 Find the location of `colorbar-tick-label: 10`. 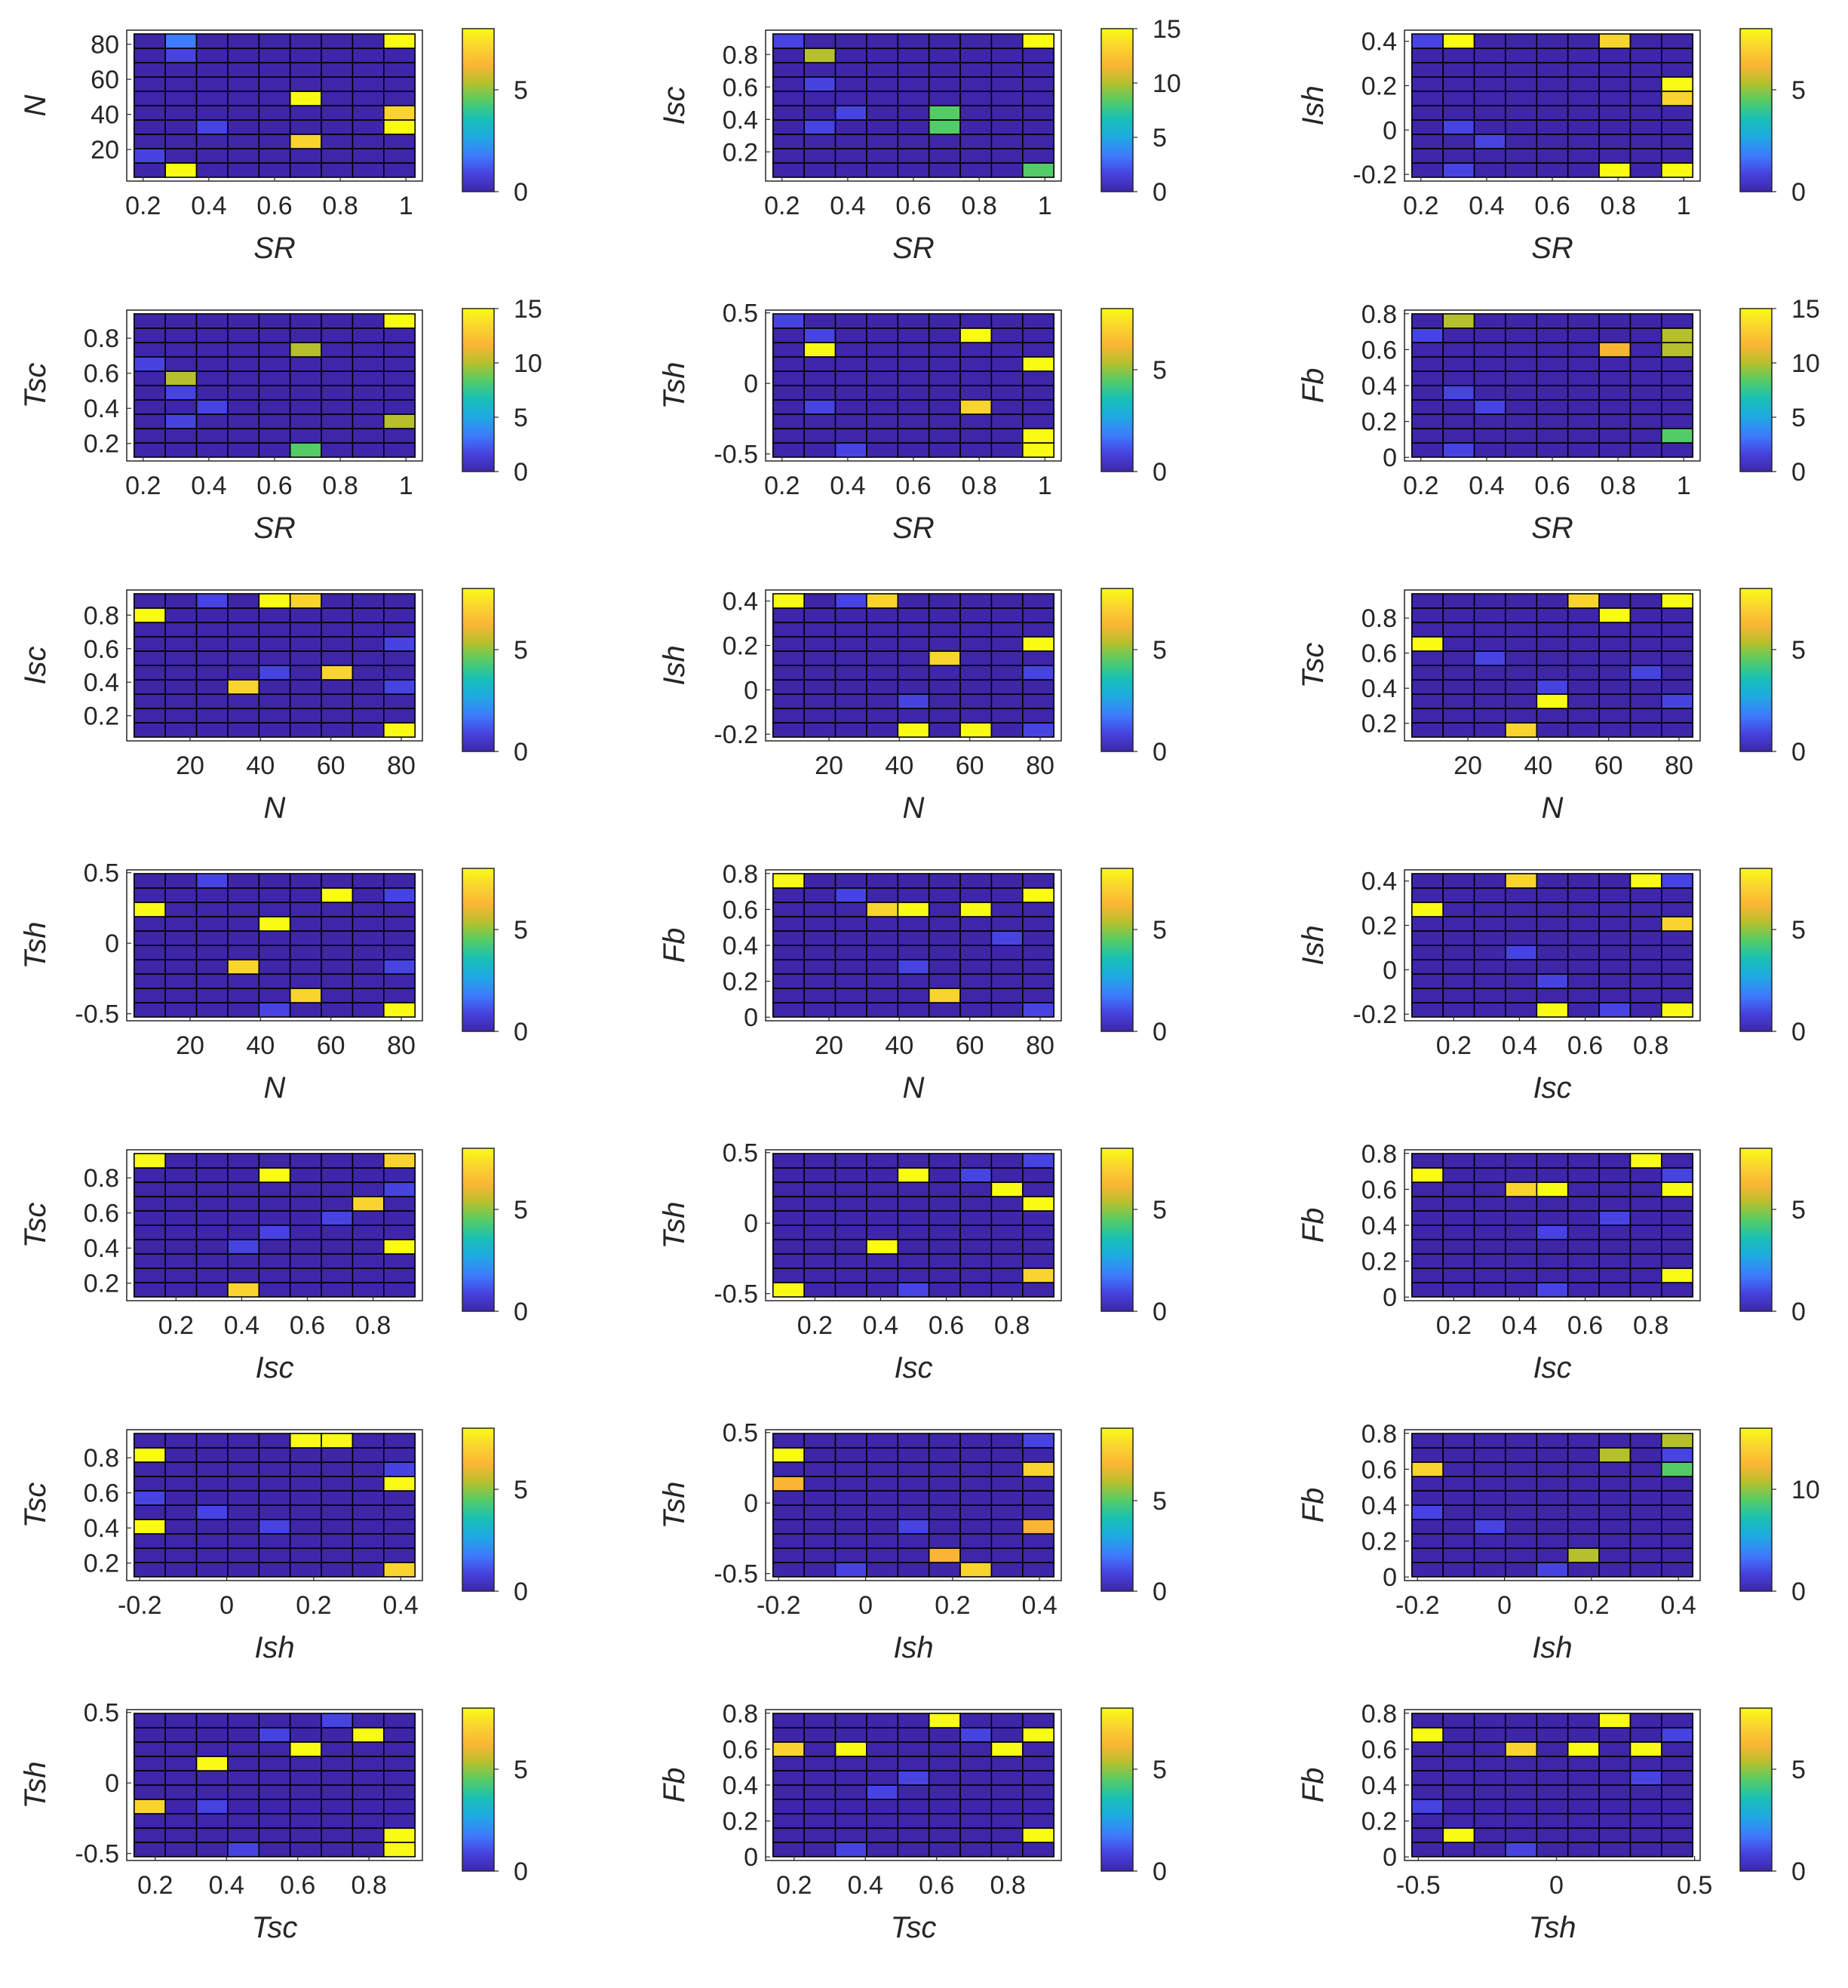

colorbar-tick-label: 10 is located at coordinates (1805, 1490).